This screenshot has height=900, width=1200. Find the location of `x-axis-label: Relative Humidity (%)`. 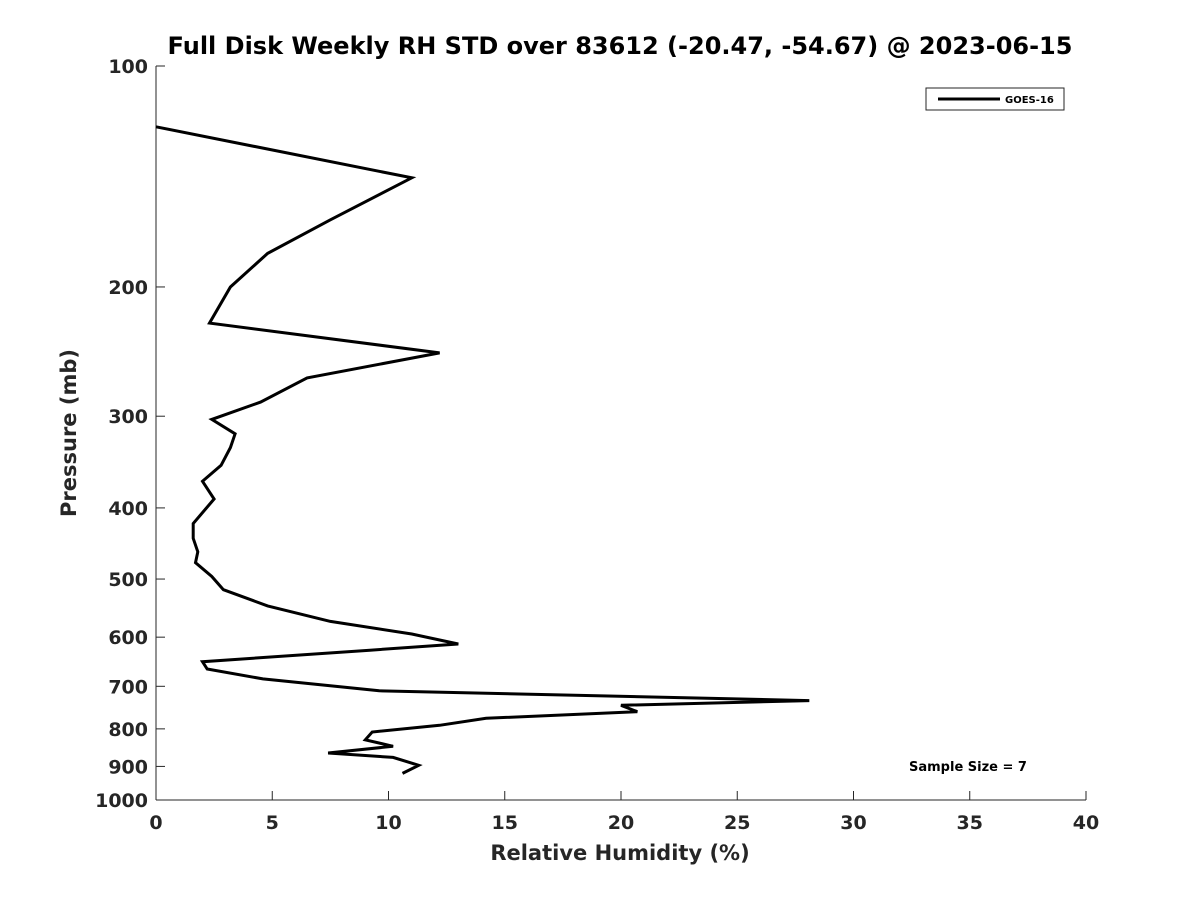

x-axis-label: Relative Humidity (%) is located at coordinates (619, 853).